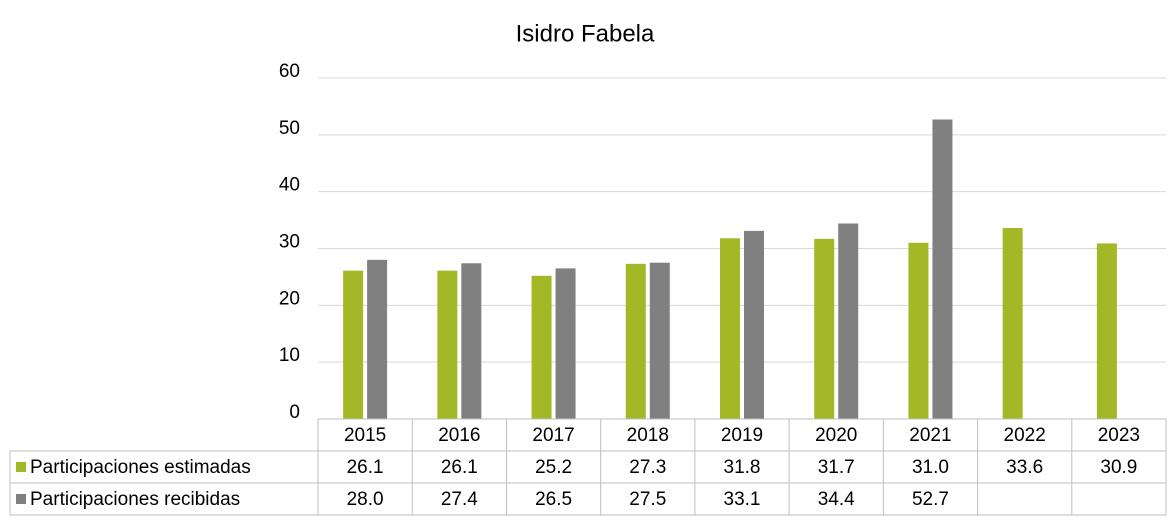  Describe the element at coordinates (553, 499) in the screenshot. I see `table-value: 26.5` at that location.